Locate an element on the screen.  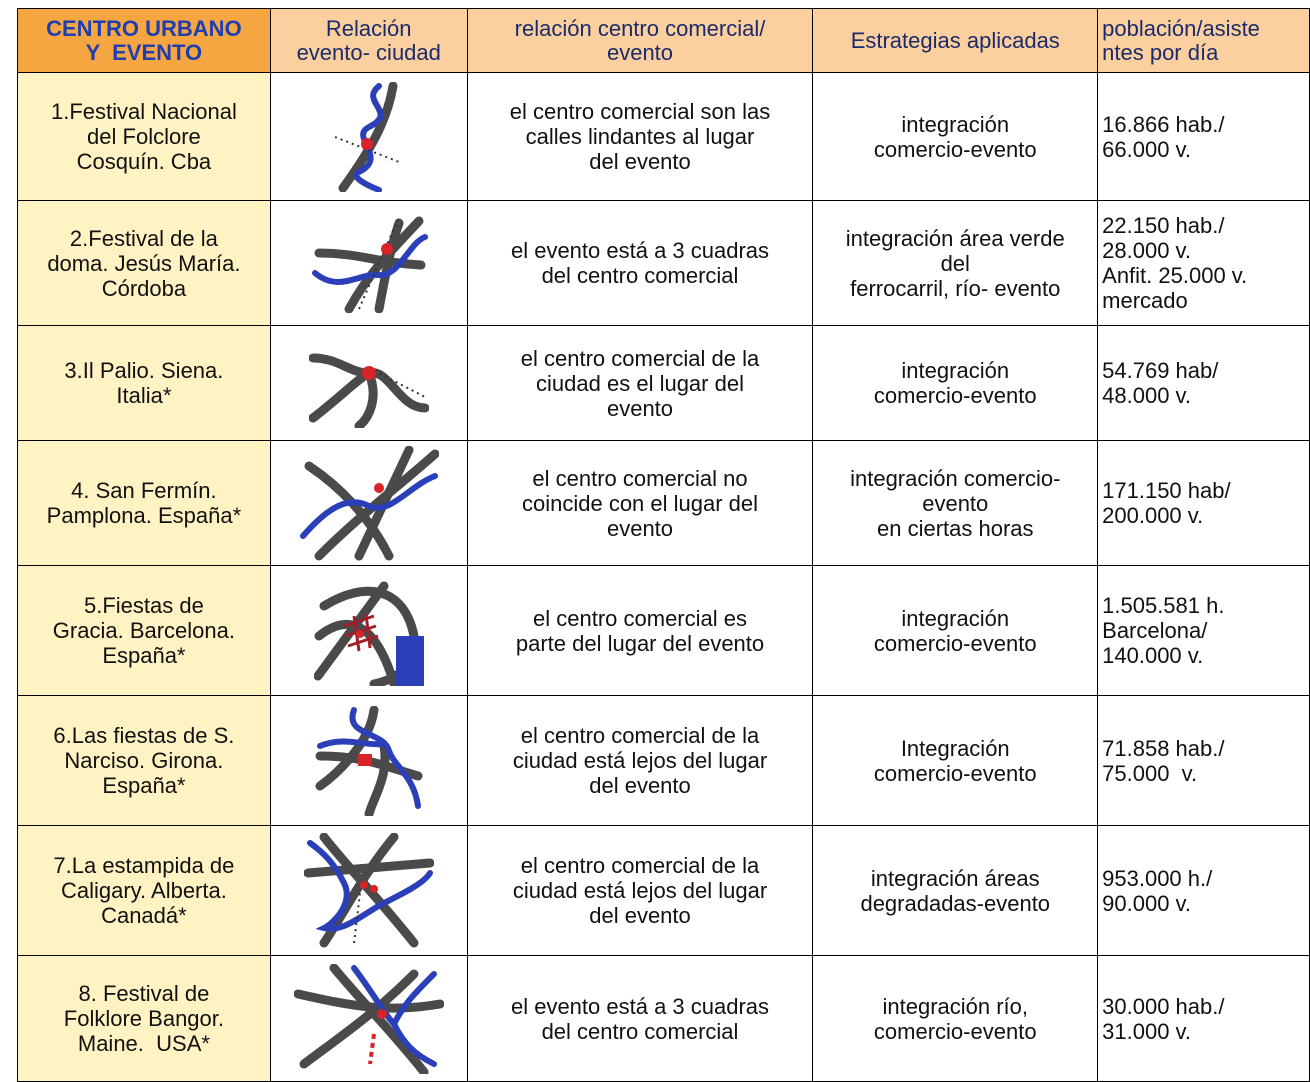
poblacion-cell: 1.505.581 h. Barcelona/140.000 v. is located at coordinates (1203, 630).